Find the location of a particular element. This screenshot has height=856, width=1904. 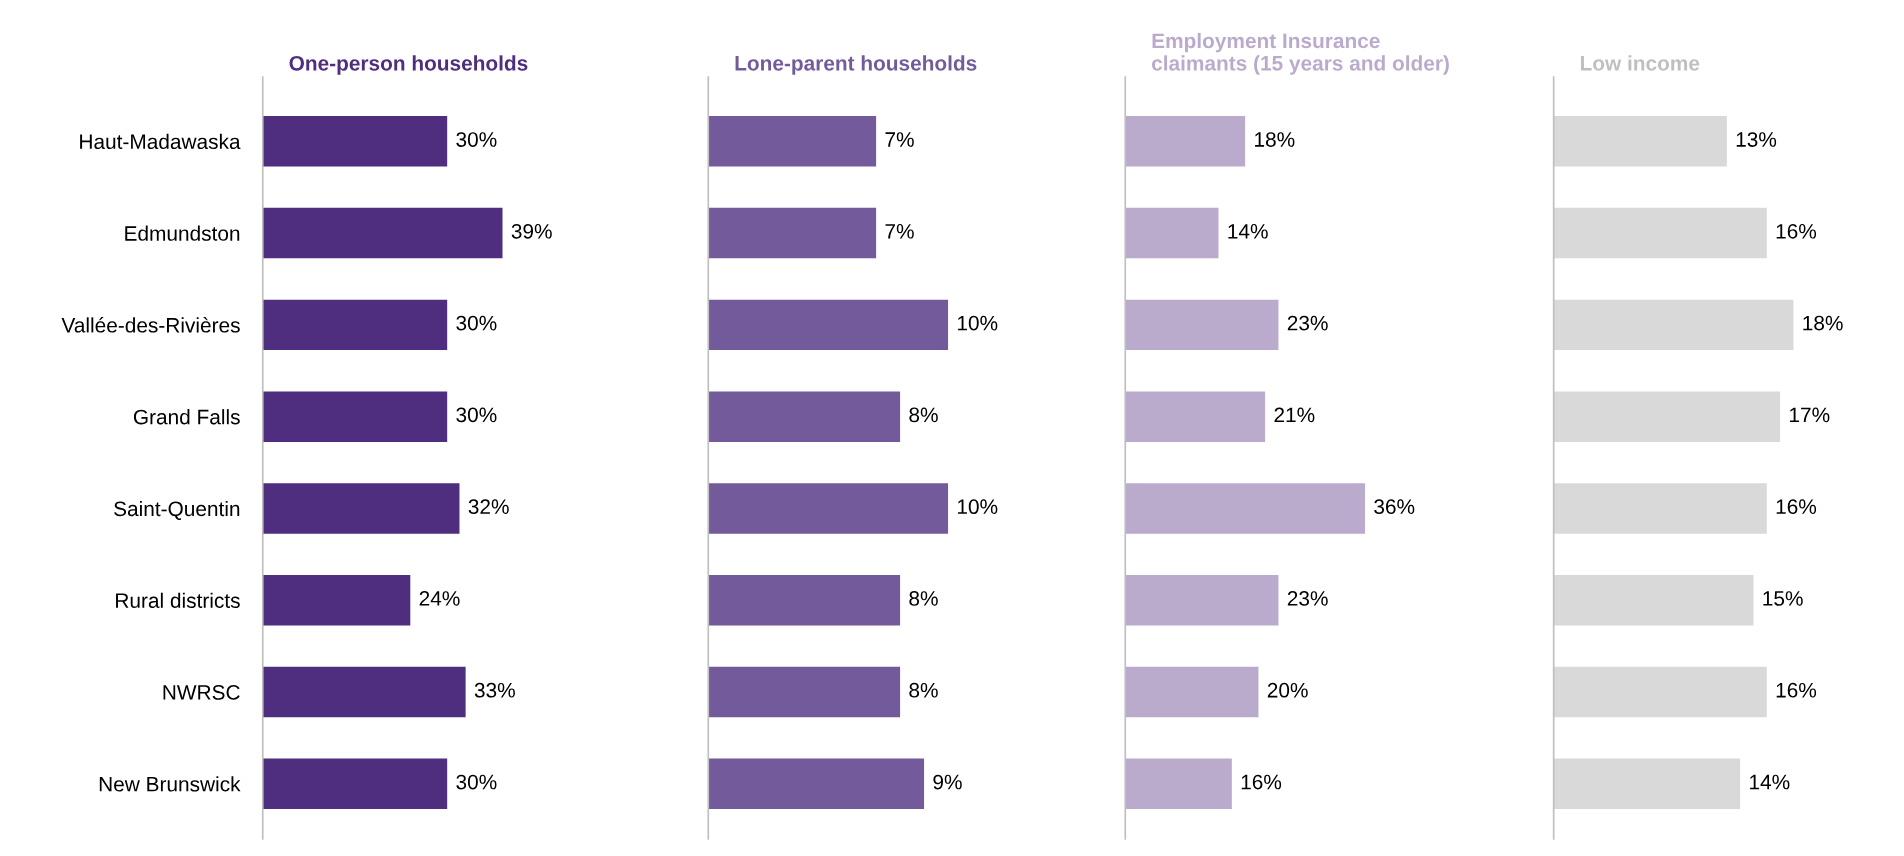

data-label: 9% is located at coordinates (947, 782).